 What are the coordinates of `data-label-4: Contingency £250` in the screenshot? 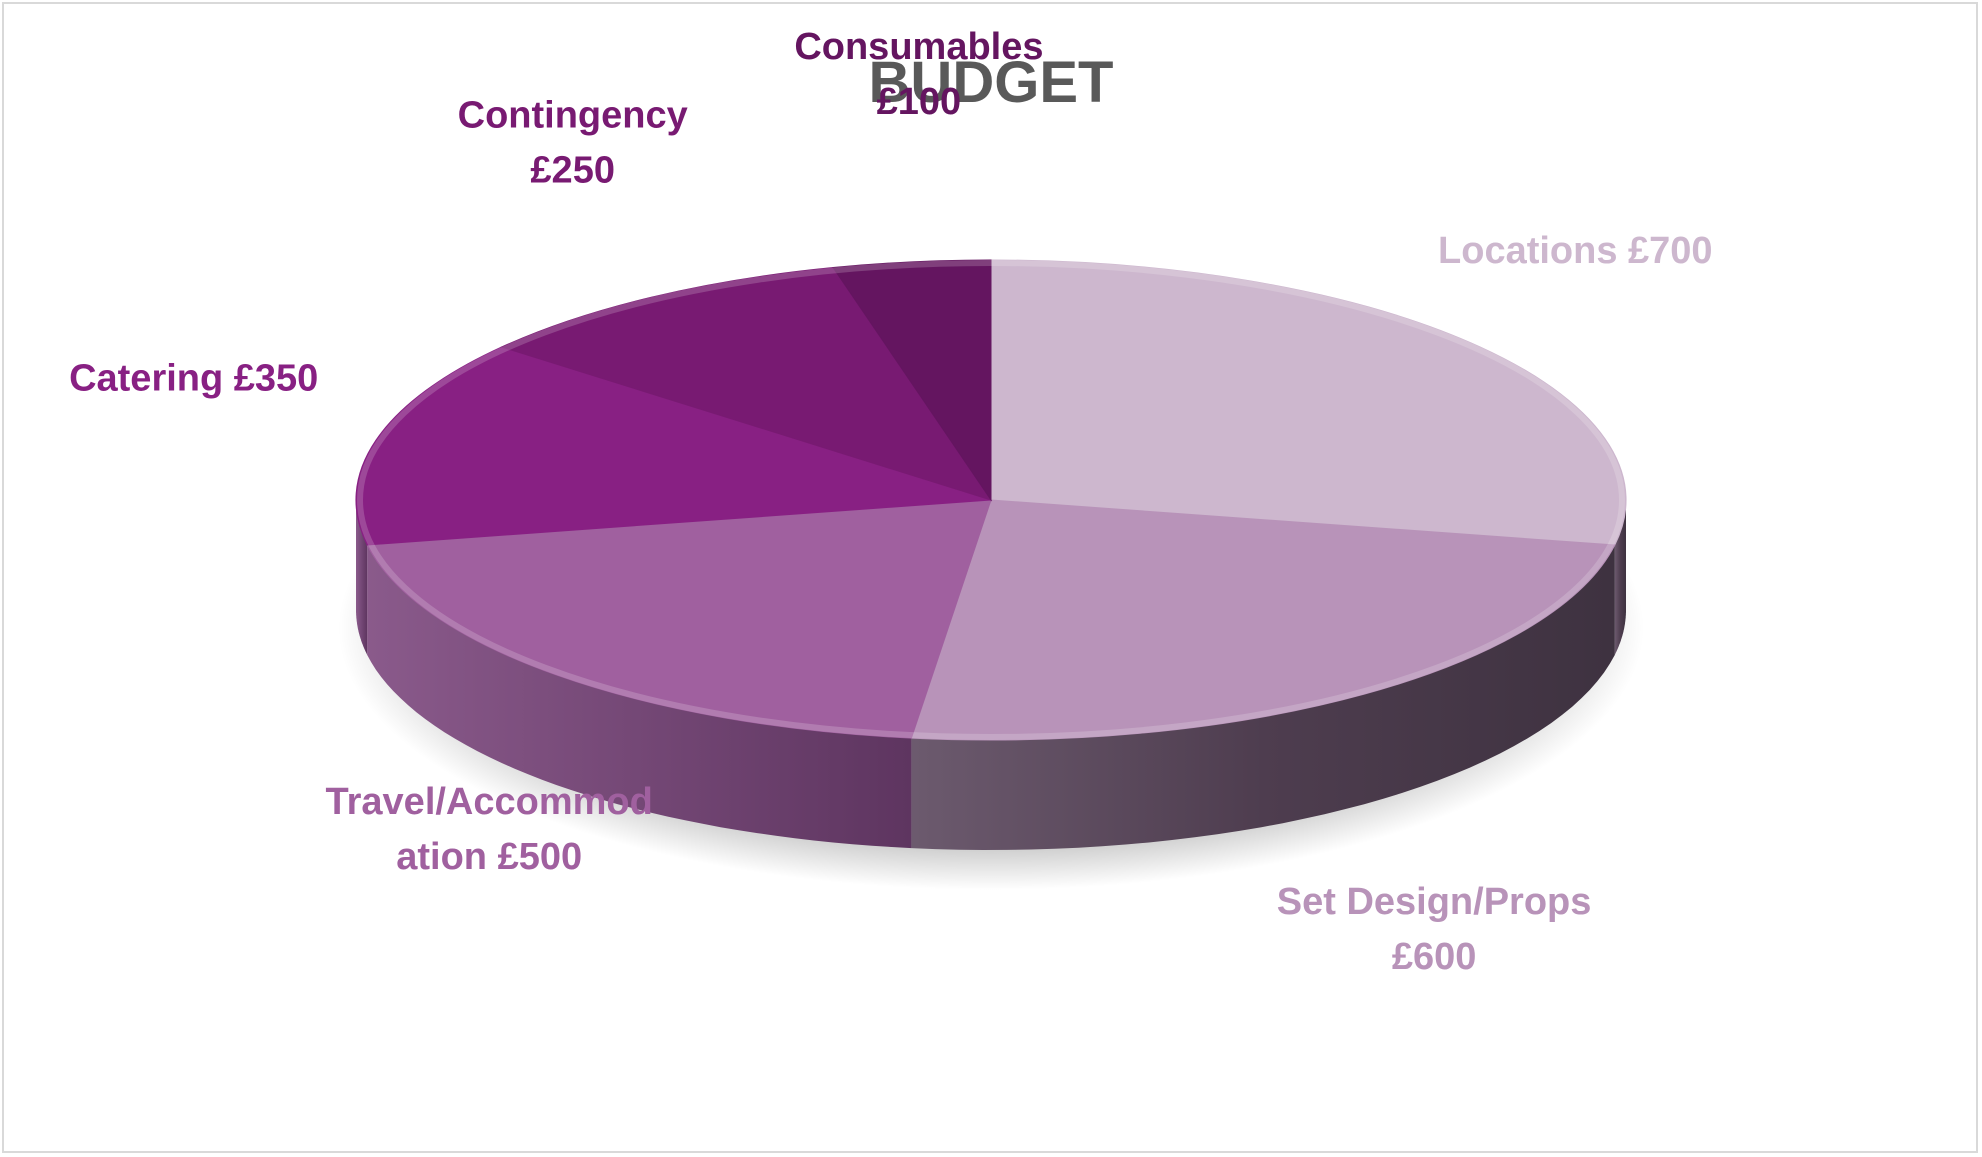 It's located at (573, 142).